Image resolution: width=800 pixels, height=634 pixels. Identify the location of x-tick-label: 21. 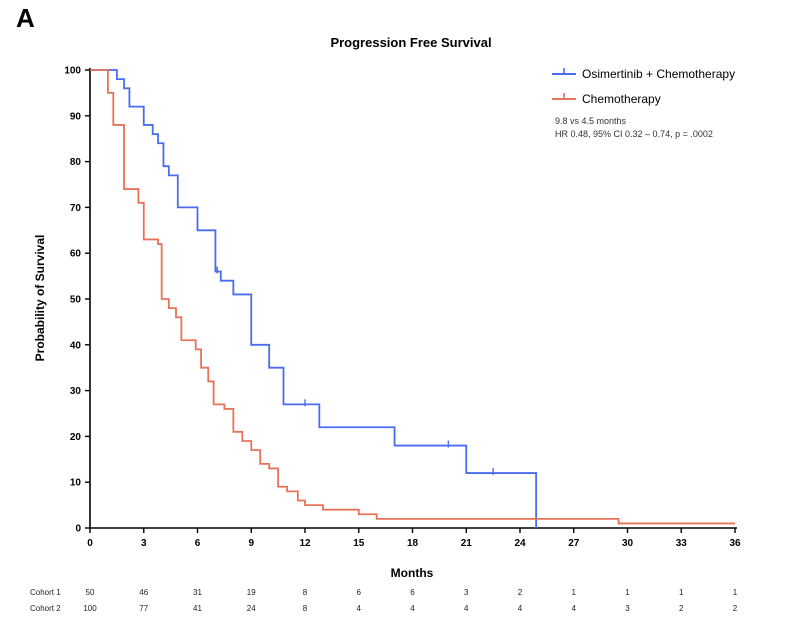
(467, 543).